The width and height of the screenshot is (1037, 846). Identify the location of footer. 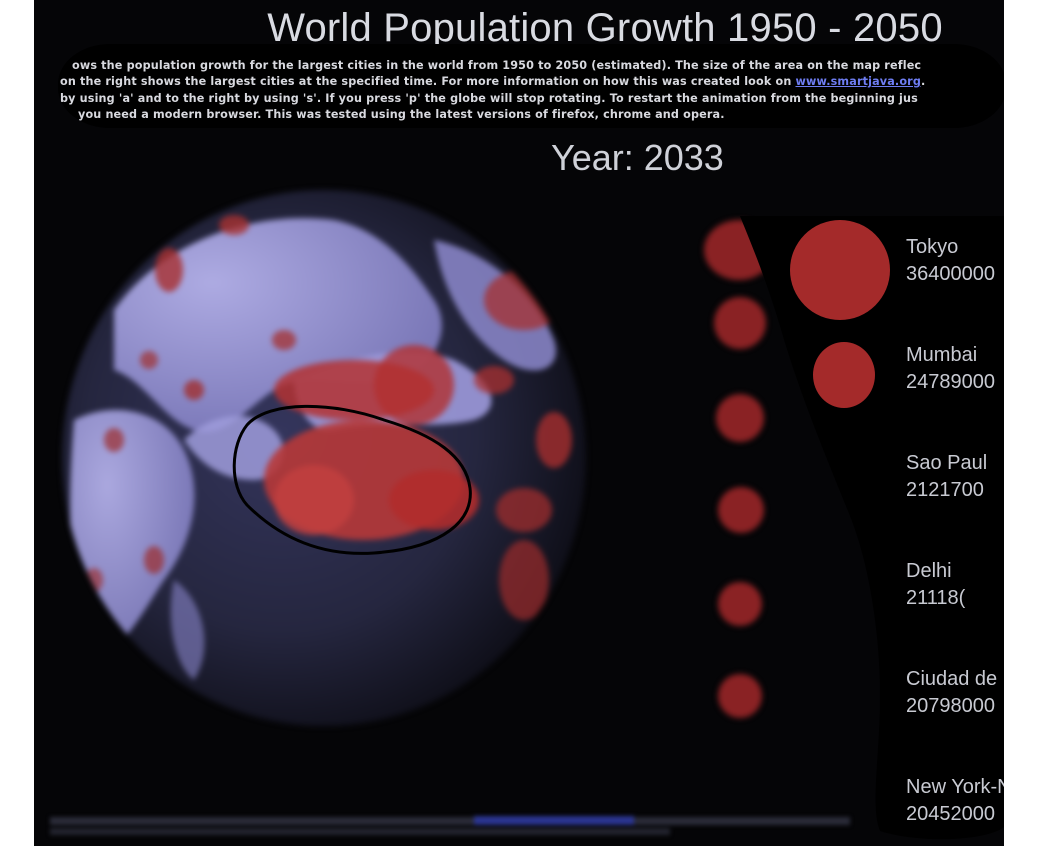
(454, 827).